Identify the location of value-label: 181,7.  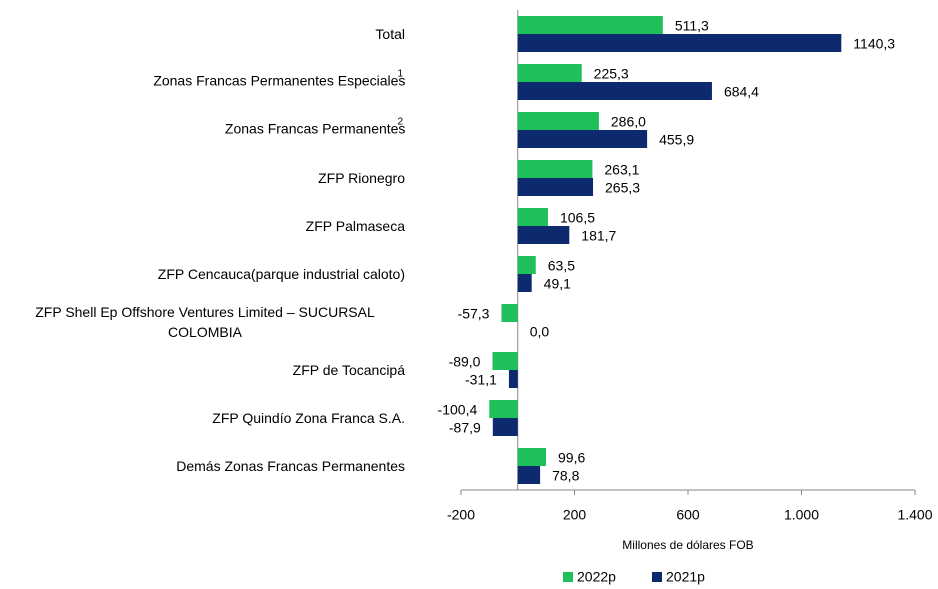
(598, 236).